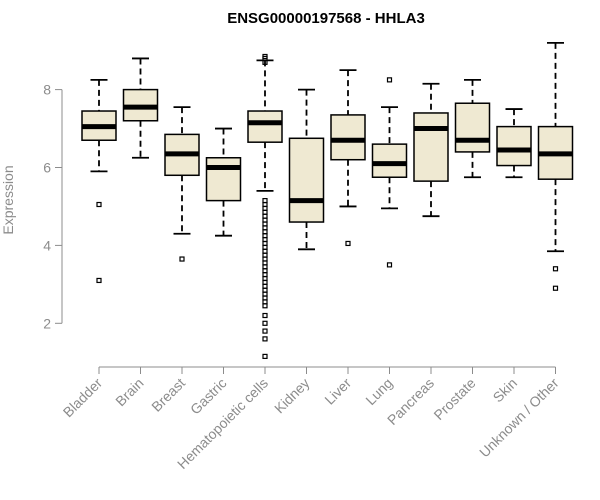 The image size is (600, 500). What do you see at coordinates (53, 206) in the screenshot?
I see `y-axis: 2 4 6 8` at bounding box center [53, 206].